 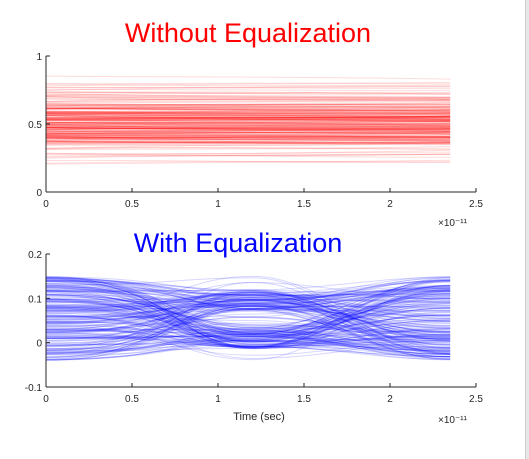 What do you see at coordinates (238, 243) in the screenshot?
I see `bottom-chart-title: With Equalization` at bounding box center [238, 243].